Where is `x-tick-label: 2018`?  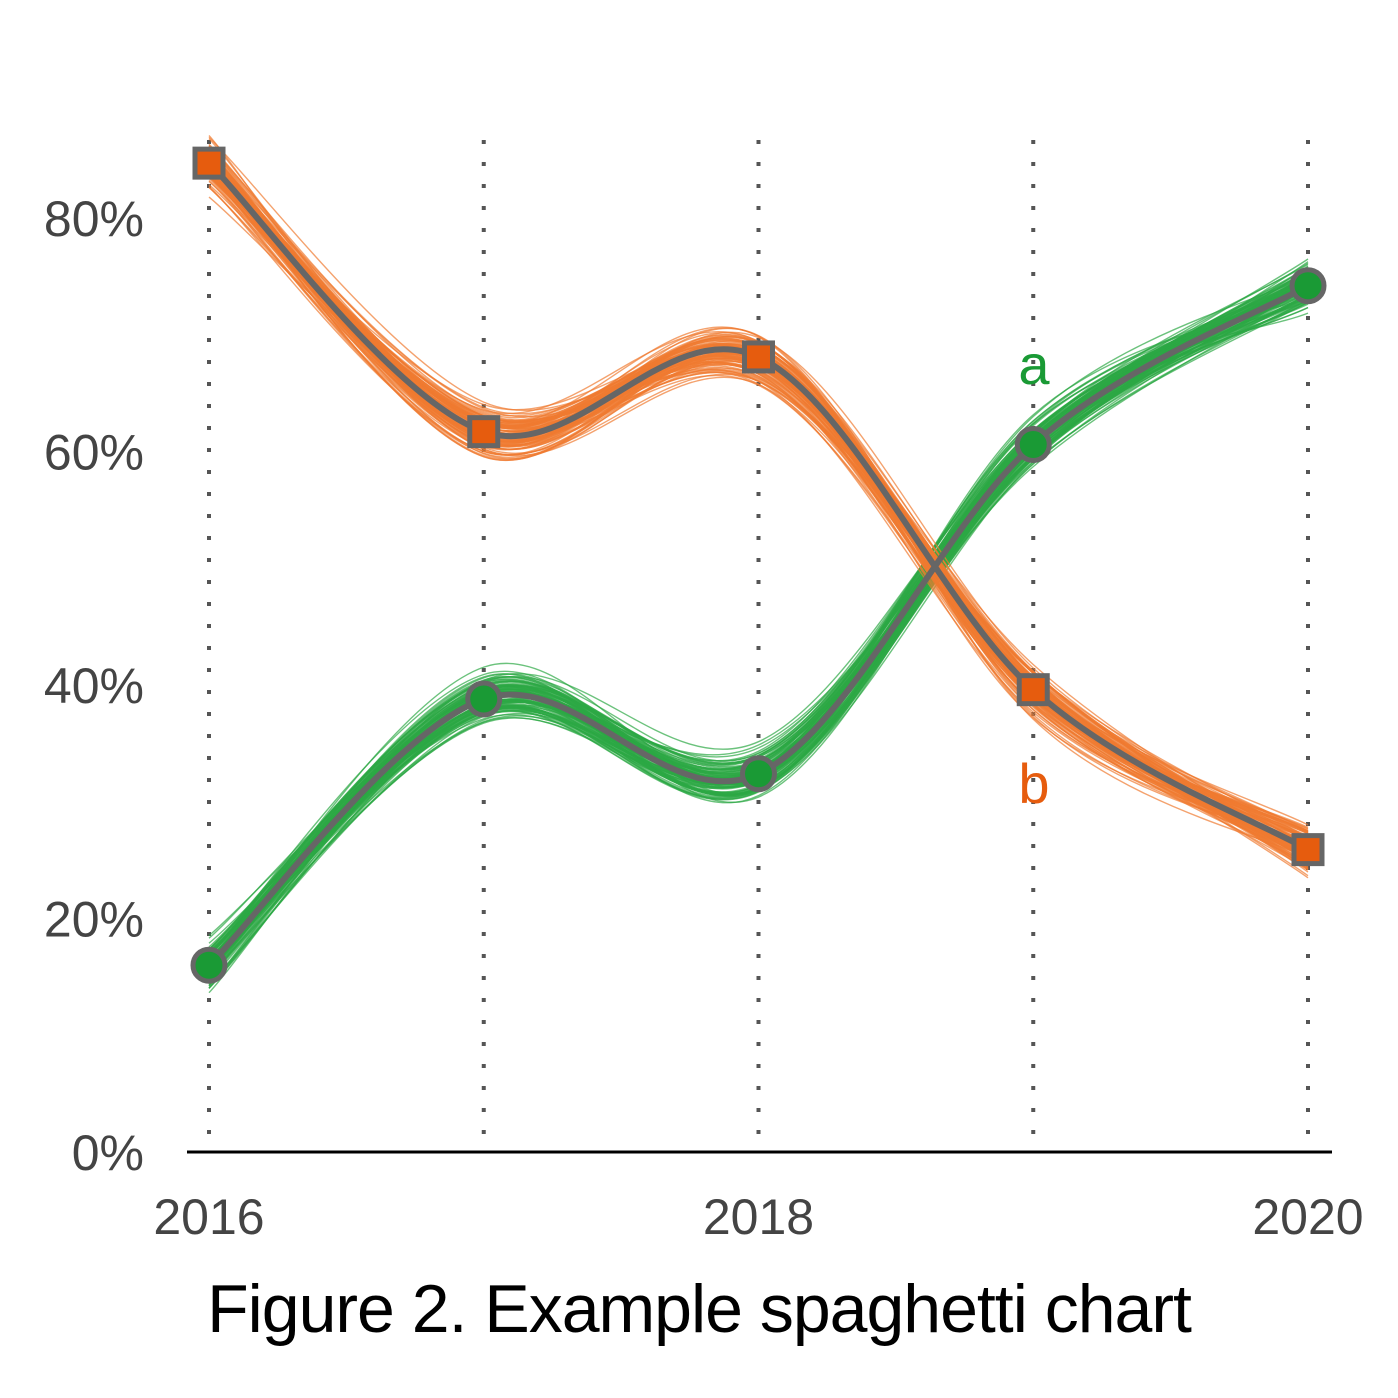
x-tick-label: 2018 is located at coordinates (758, 1217).